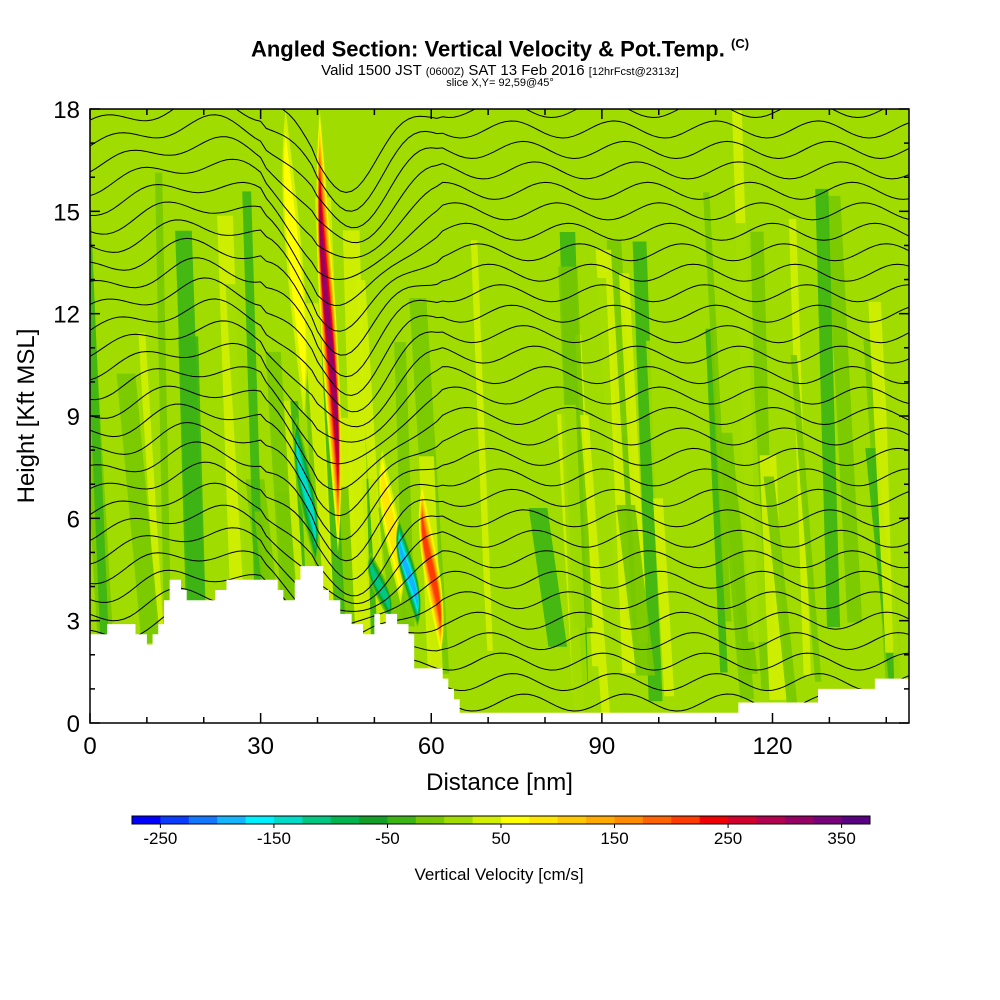 Image resolution: width=1000 pixels, height=1000 pixels. I want to click on valid-prefix: Valid 1500 JST, so click(371, 70).